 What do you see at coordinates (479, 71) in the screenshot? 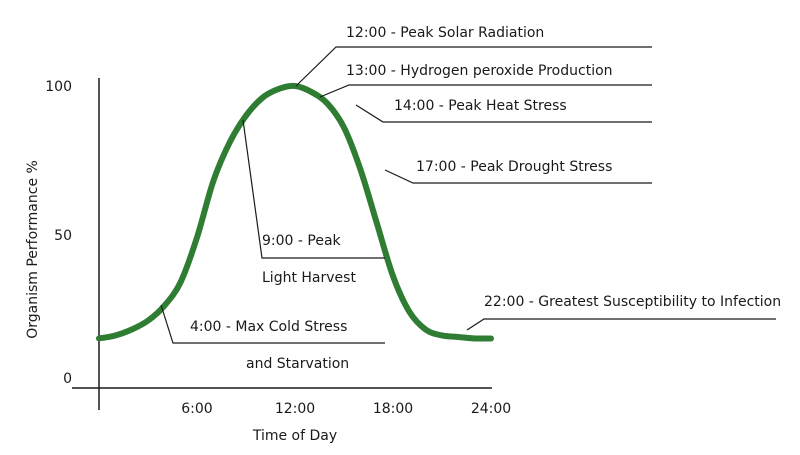
I see `annotation-label-h2o2: 13:00 - Hydrogen peroxide Production` at bounding box center [479, 71].